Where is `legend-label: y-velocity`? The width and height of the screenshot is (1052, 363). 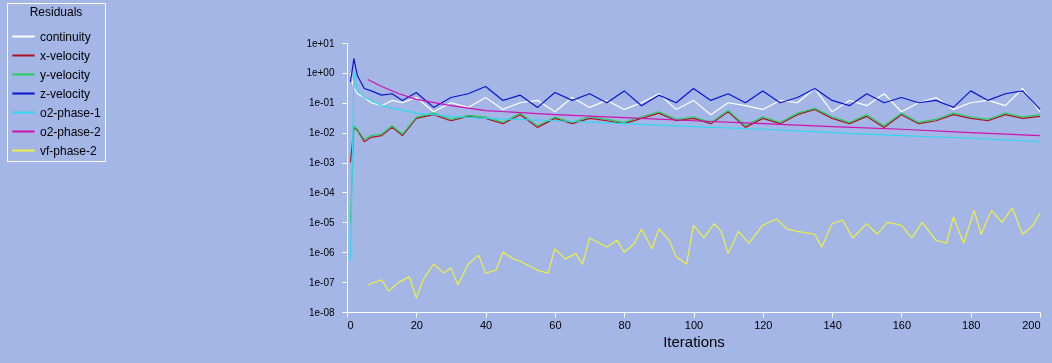
legend-label: y-velocity is located at coordinates (65, 74).